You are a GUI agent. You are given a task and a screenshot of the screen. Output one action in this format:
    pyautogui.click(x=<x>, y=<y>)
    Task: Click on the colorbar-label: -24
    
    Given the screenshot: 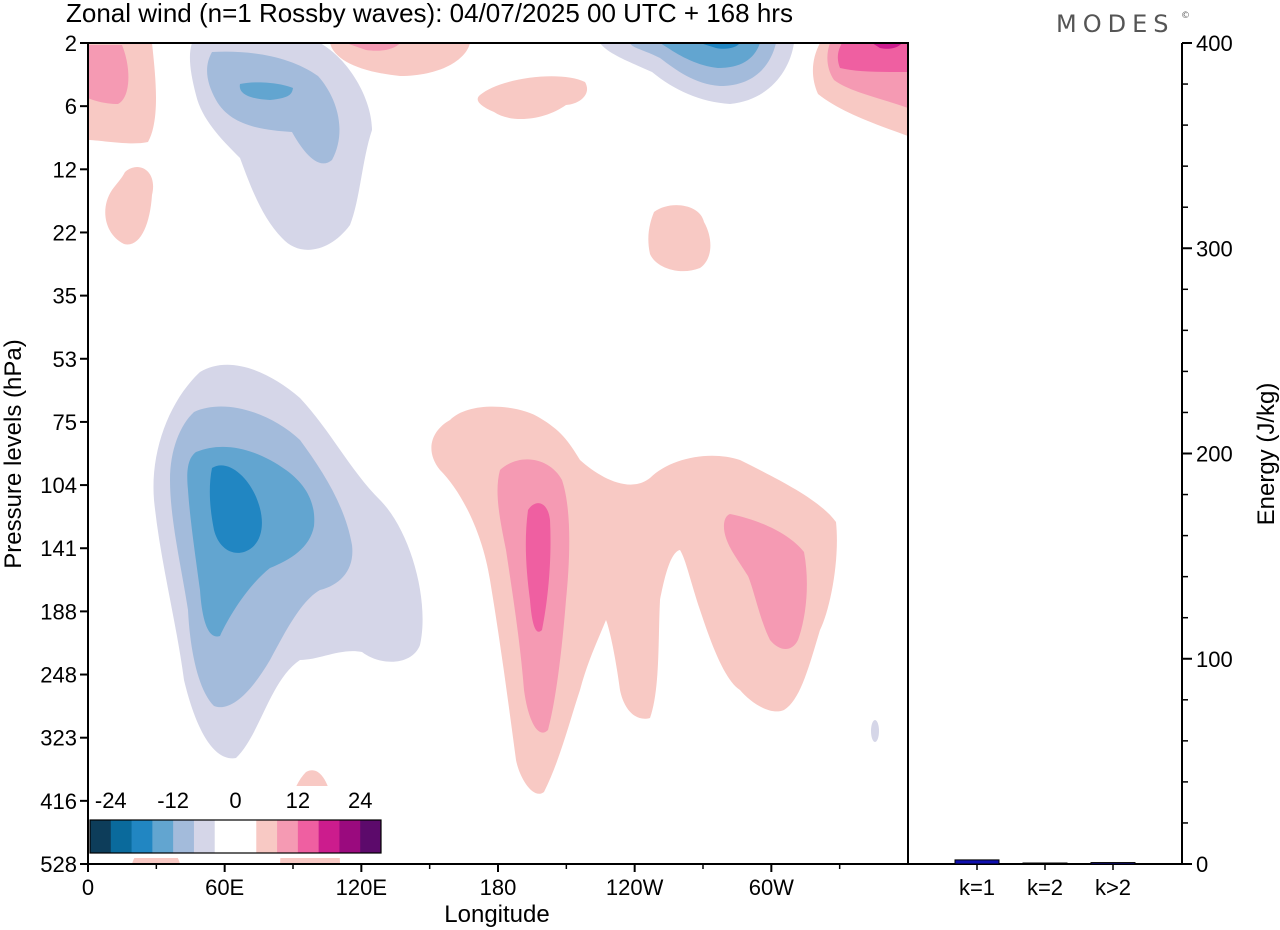 What is the action you would take?
    pyautogui.click(x=111, y=800)
    